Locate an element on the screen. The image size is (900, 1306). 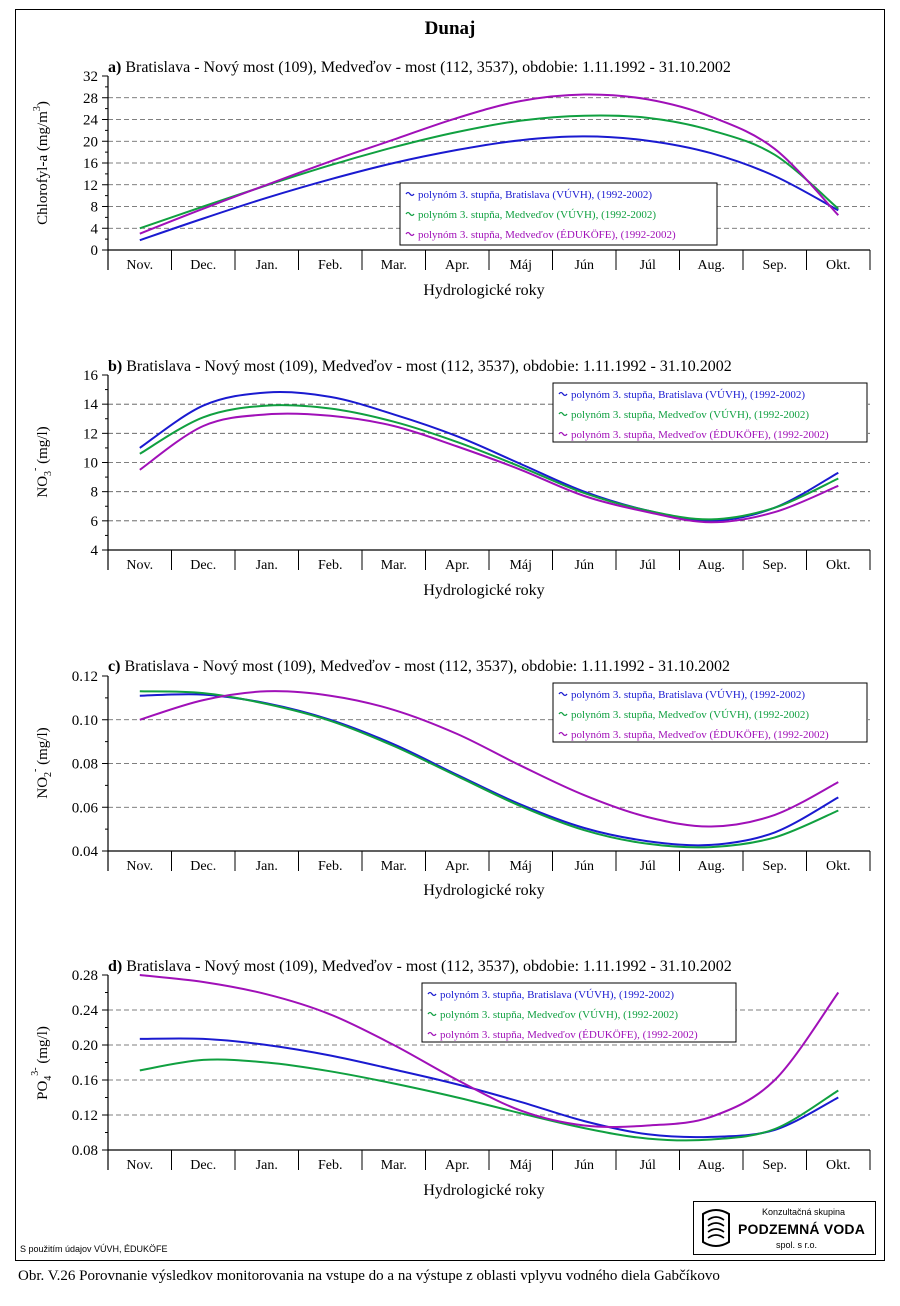
chart-title-label: b) is located at coordinates (115, 366).